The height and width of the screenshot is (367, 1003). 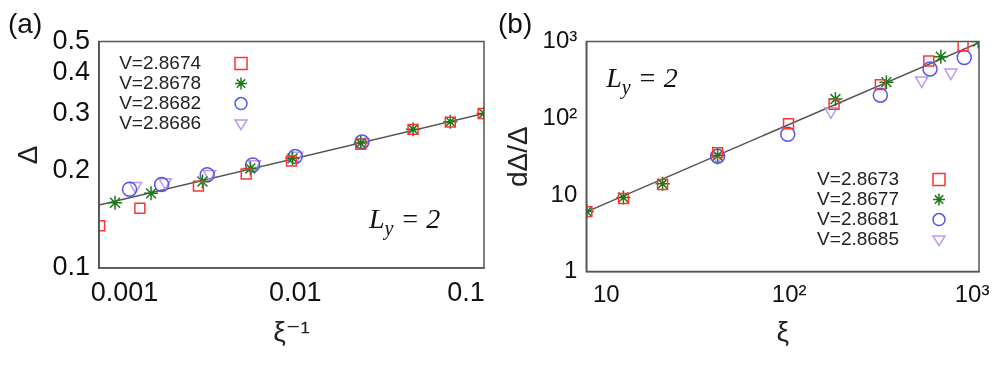 I want to click on y-tick-label: 10³, so click(x=560, y=40).